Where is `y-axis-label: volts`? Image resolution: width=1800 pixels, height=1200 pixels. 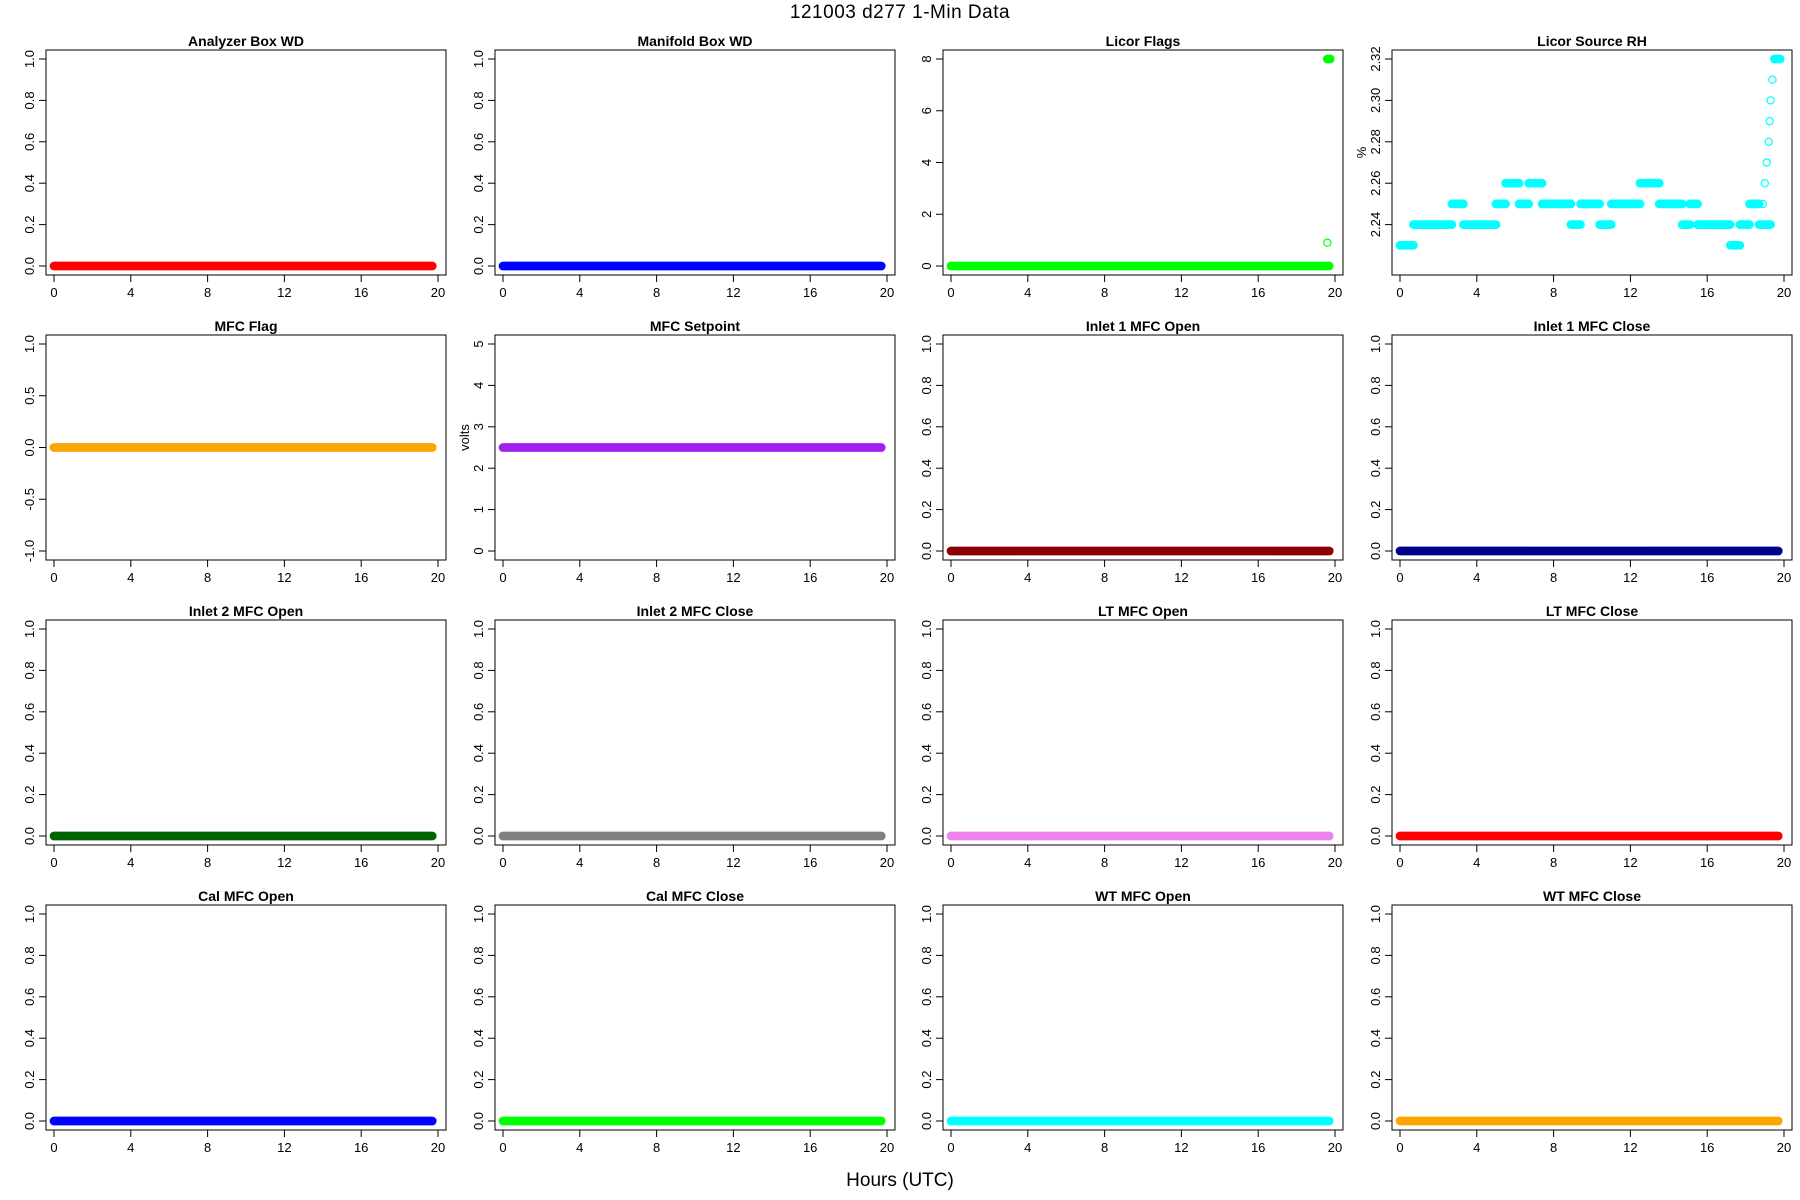 y-axis-label: volts is located at coordinates (464, 437).